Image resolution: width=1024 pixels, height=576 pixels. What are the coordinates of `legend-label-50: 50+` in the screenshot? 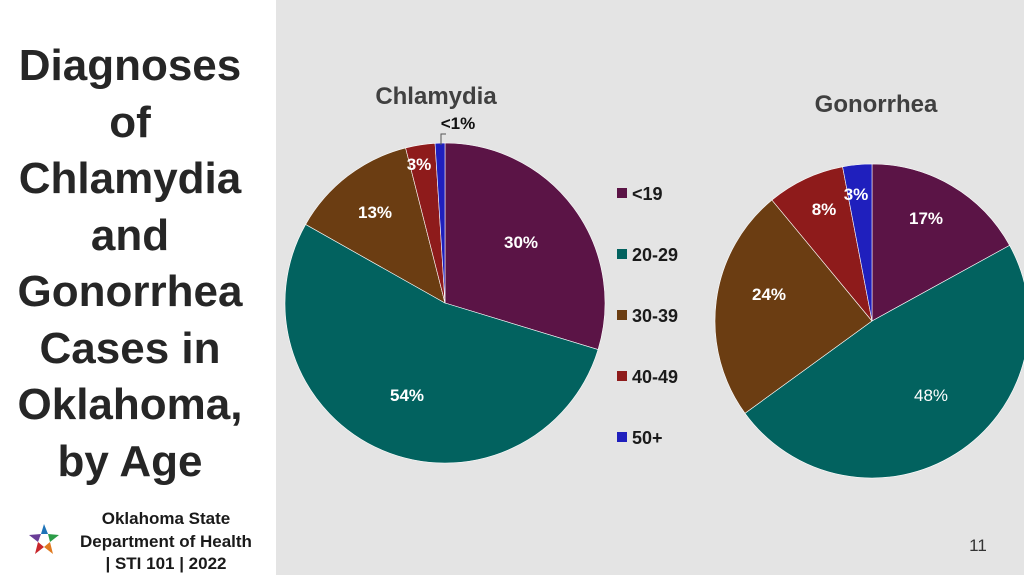 It's located at (647, 438).